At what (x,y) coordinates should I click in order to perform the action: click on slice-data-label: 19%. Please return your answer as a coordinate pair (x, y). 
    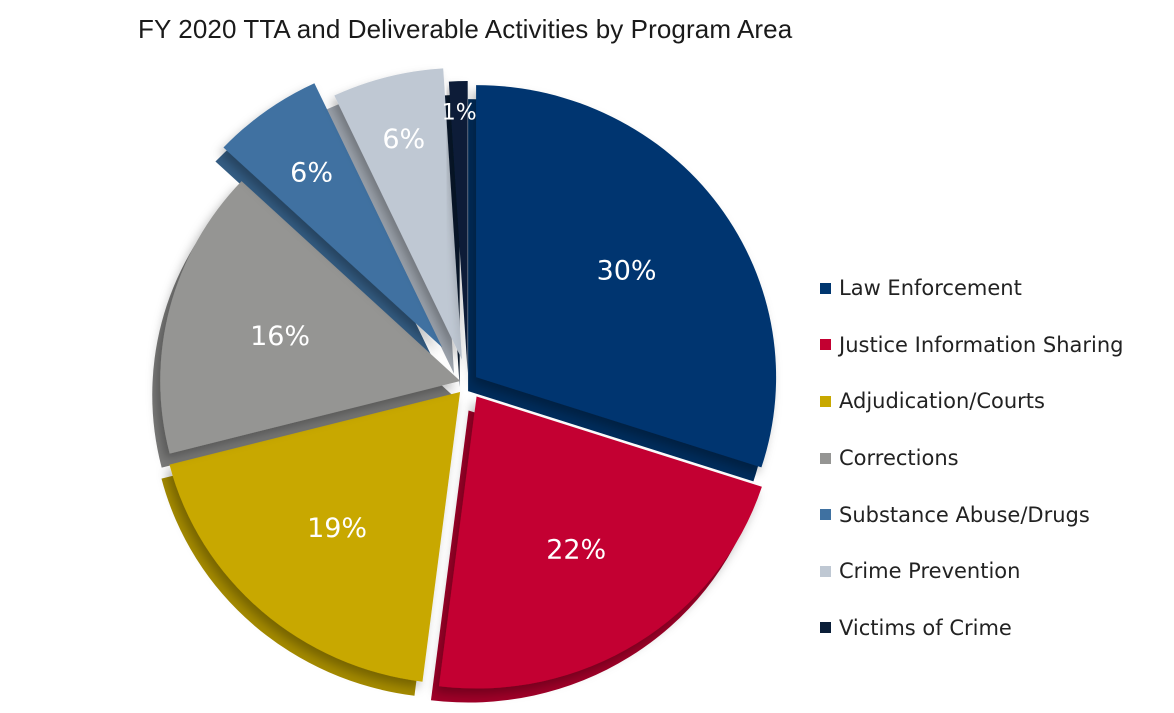
    Looking at the image, I should click on (337, 528).